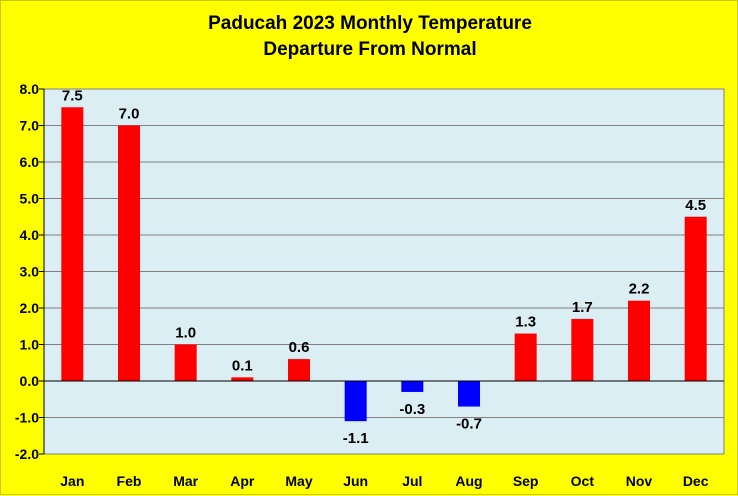  Describe the element at coordinates (30, 162) in the screenshot. I see `y-tick-label: 6.0` at that location.